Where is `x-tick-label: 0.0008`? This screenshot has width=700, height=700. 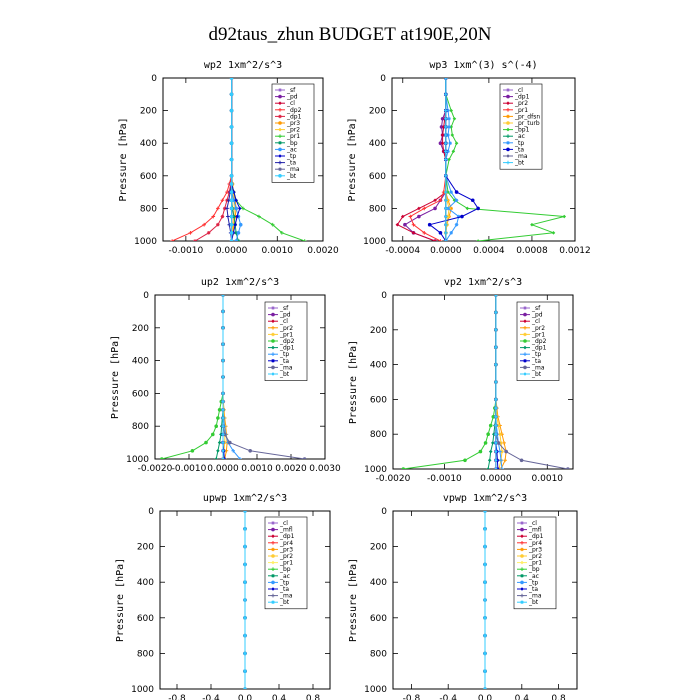 x-tick-label: 0.0008 is located at coordinates (532, 251).